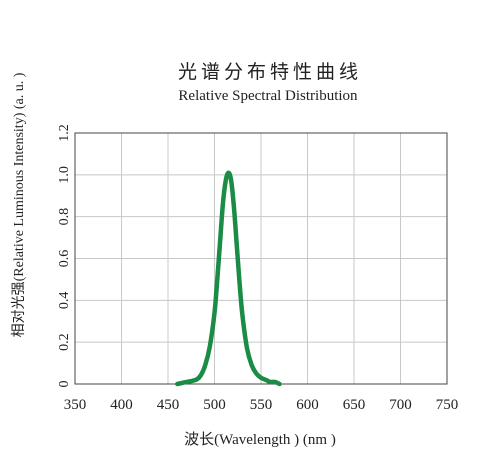 This screenshot has height=450, width=480. Describe the element at coordinates (64, 301) in the screenshot. I see `y-tick-label: 0.4` at that location.